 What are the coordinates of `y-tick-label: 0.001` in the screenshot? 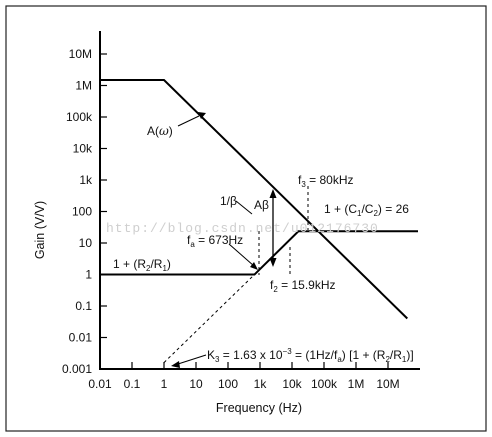 It's located at (77, 369).